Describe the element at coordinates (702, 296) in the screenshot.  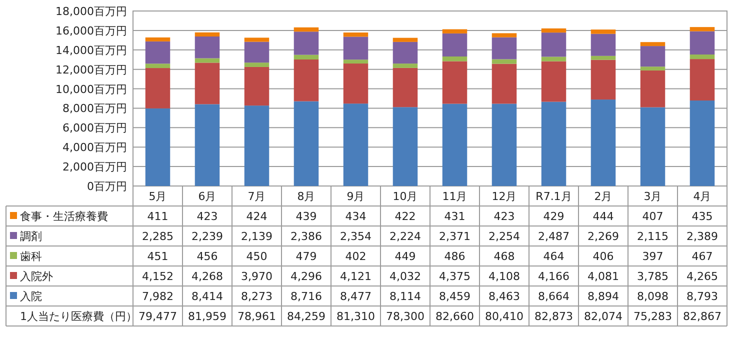
I see `data-label: 8,793` at that location.